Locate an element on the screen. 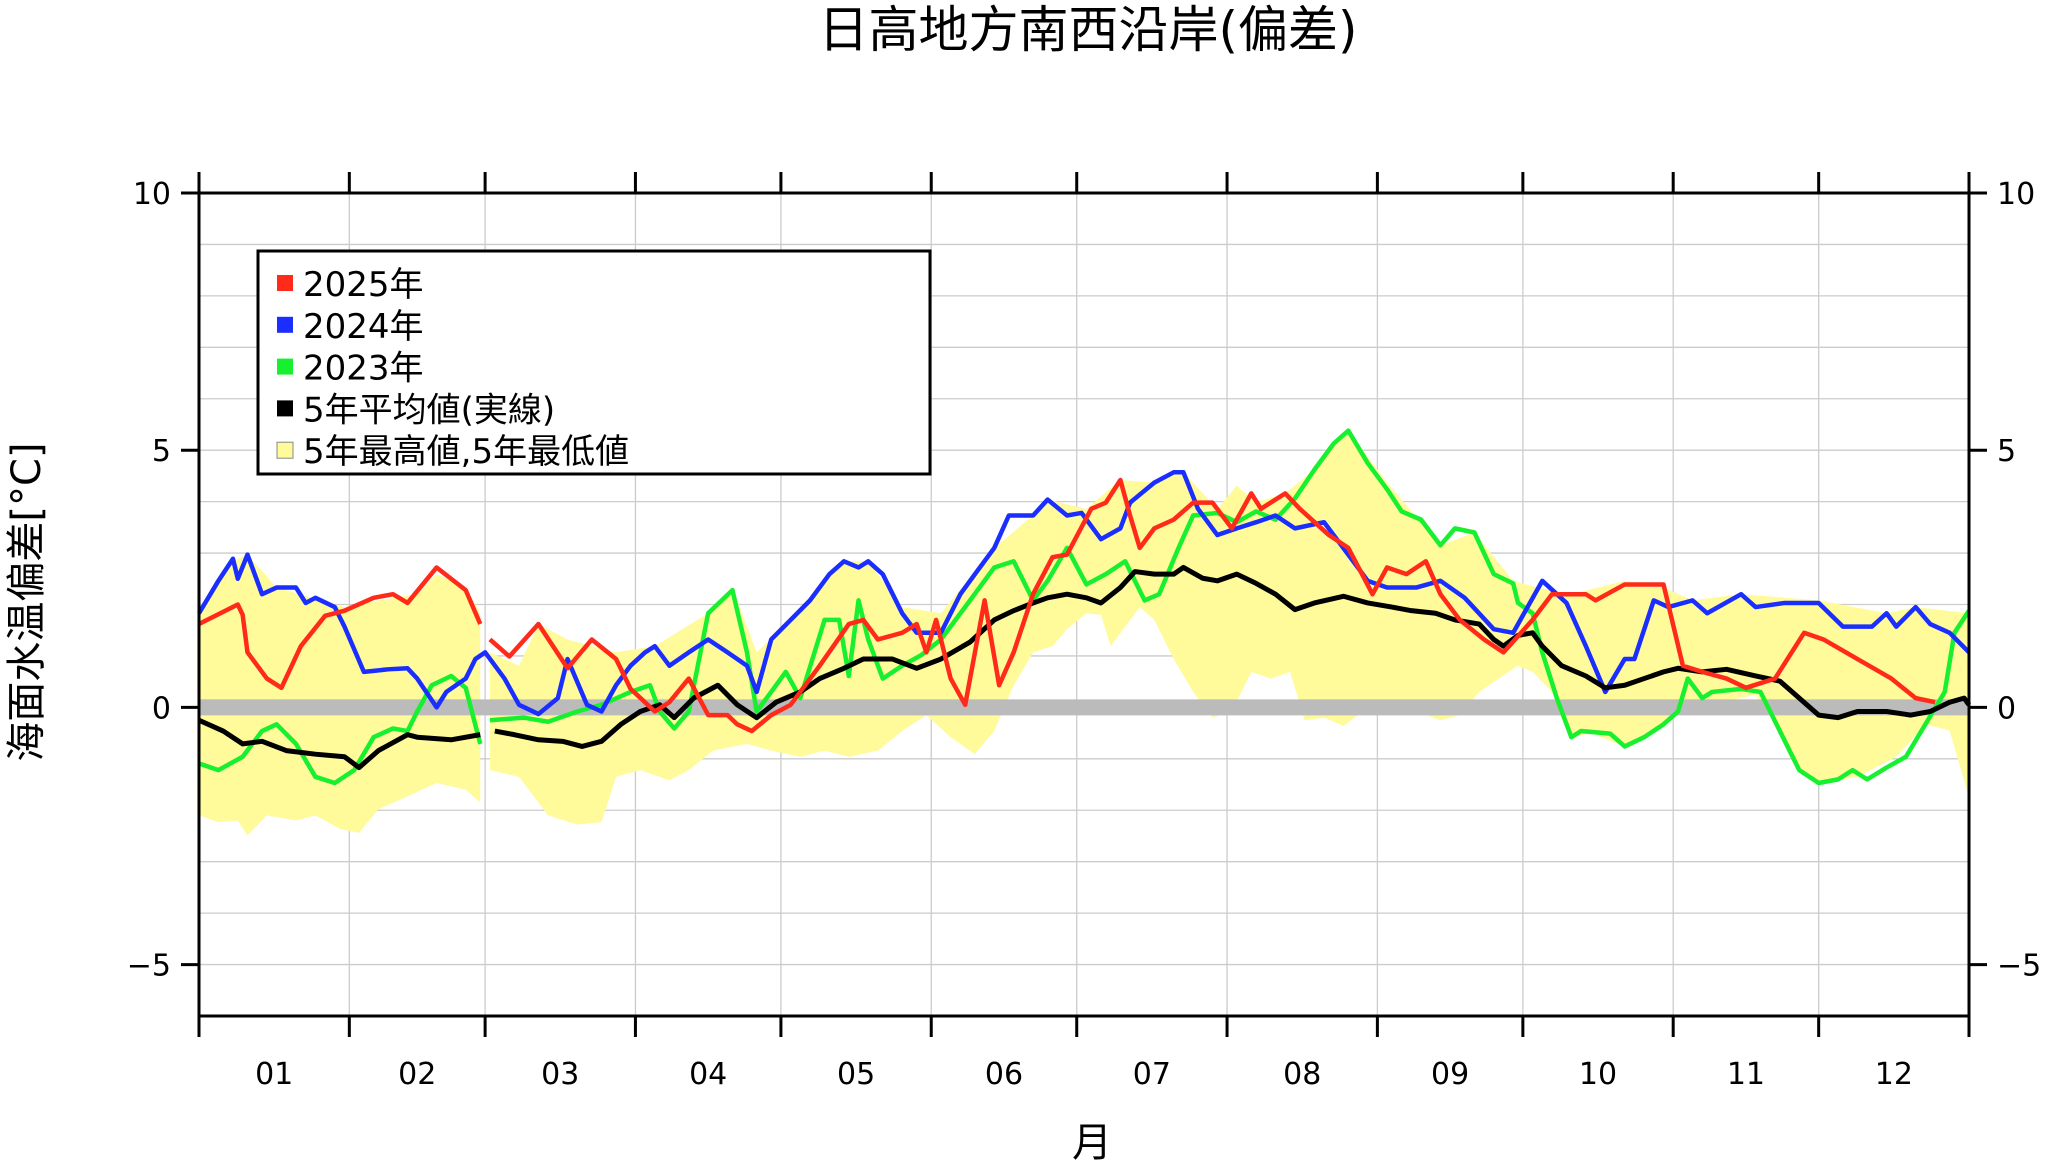 The image size is (2051, 1170). y-tick-label-left: 10 is located at coordinates (152, 194).